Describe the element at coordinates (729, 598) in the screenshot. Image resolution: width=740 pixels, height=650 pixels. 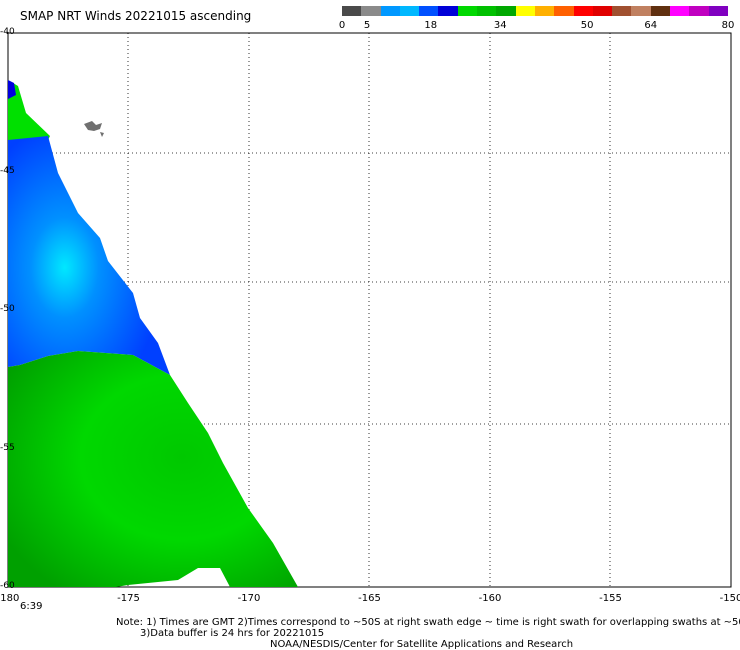
I see `x-tick-label: -150` at that location.